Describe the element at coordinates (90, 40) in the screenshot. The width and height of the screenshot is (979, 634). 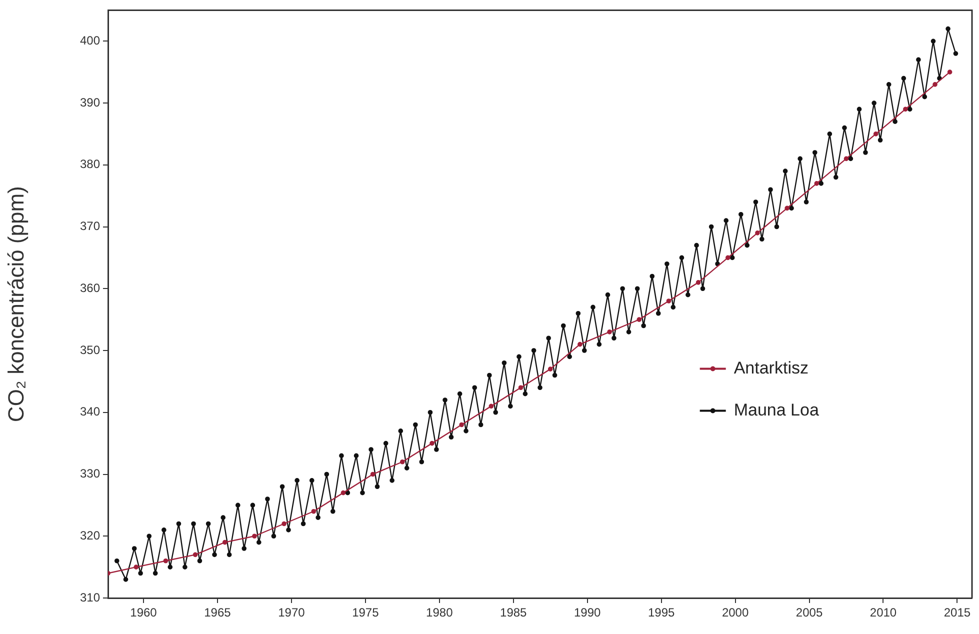
I see `y-tick-label: 400` at that location.